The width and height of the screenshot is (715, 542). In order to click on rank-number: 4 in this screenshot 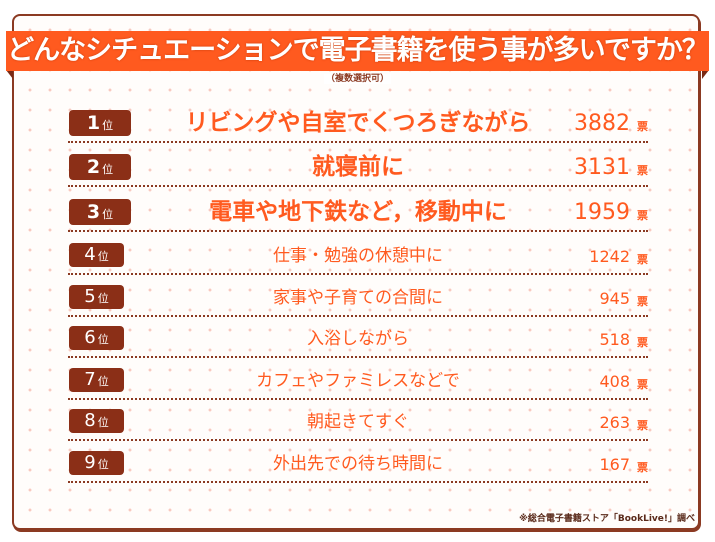, I will do `click(90, 254)`.